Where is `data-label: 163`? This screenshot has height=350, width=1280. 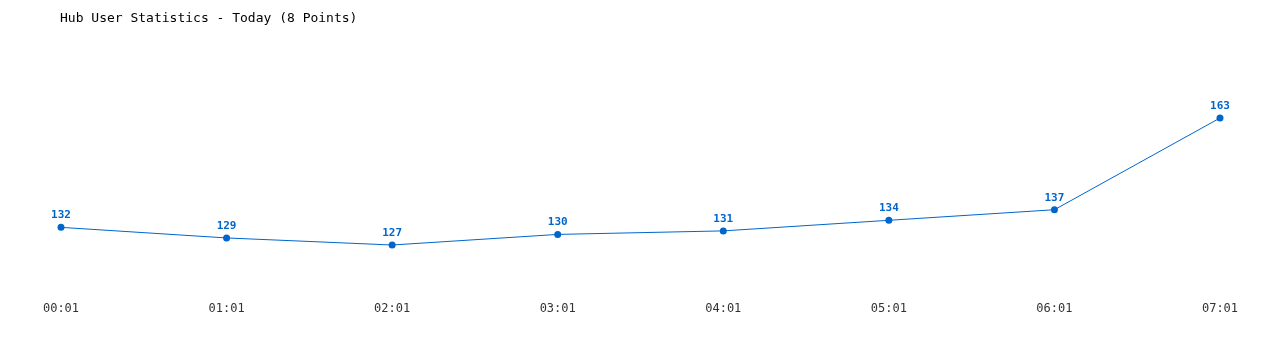
data-label: 163 is located at coordinates (1220, 105).